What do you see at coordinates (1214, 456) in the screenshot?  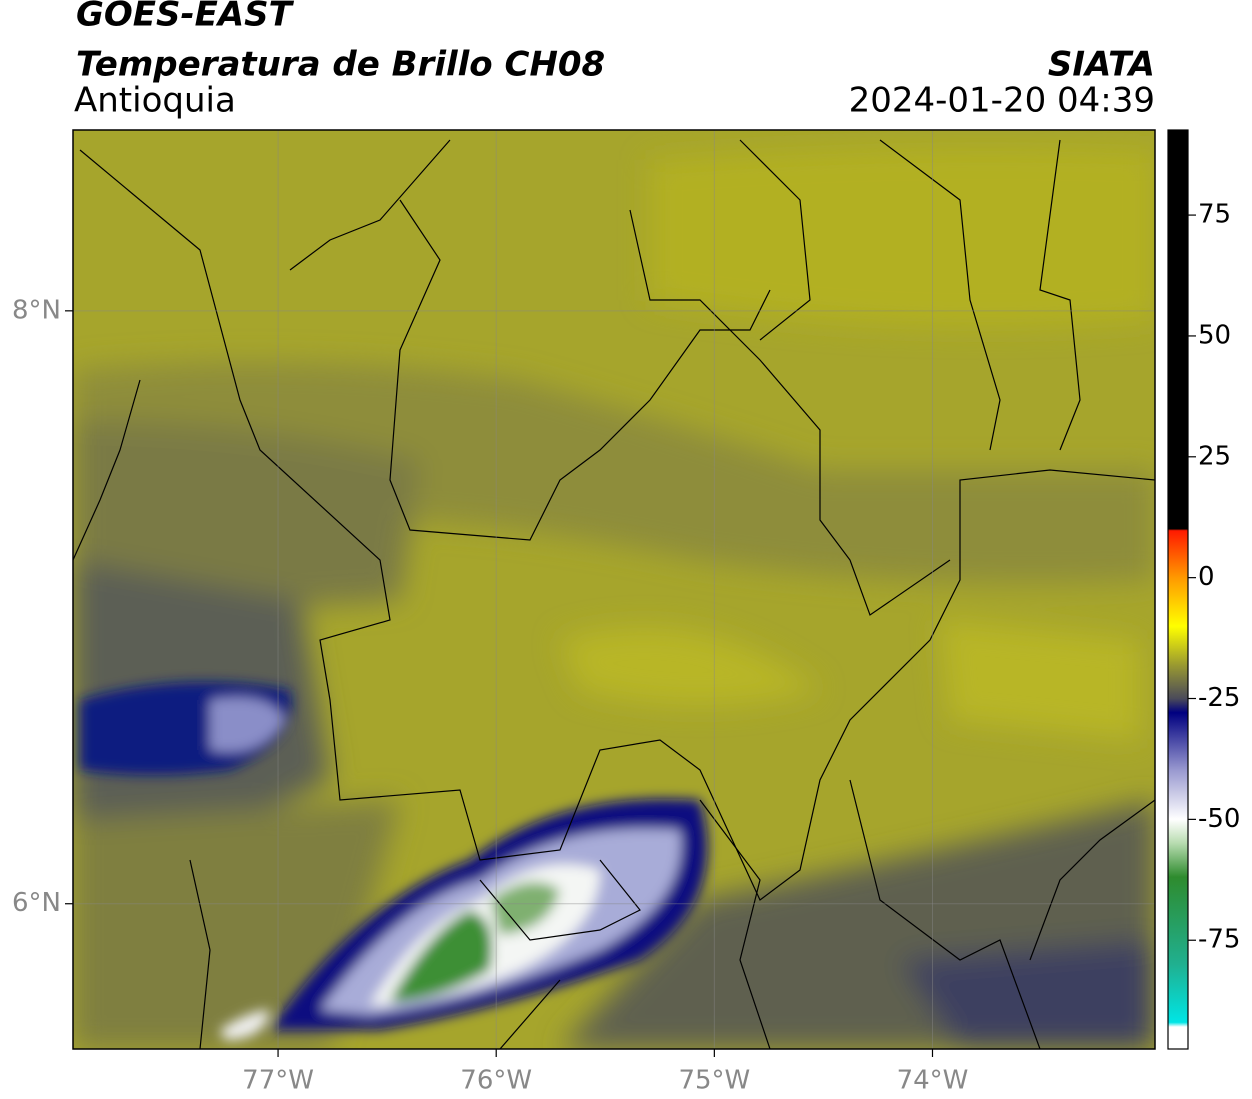 I see `colorbar-tick-label: 25` at bounding box center [1214, 456].